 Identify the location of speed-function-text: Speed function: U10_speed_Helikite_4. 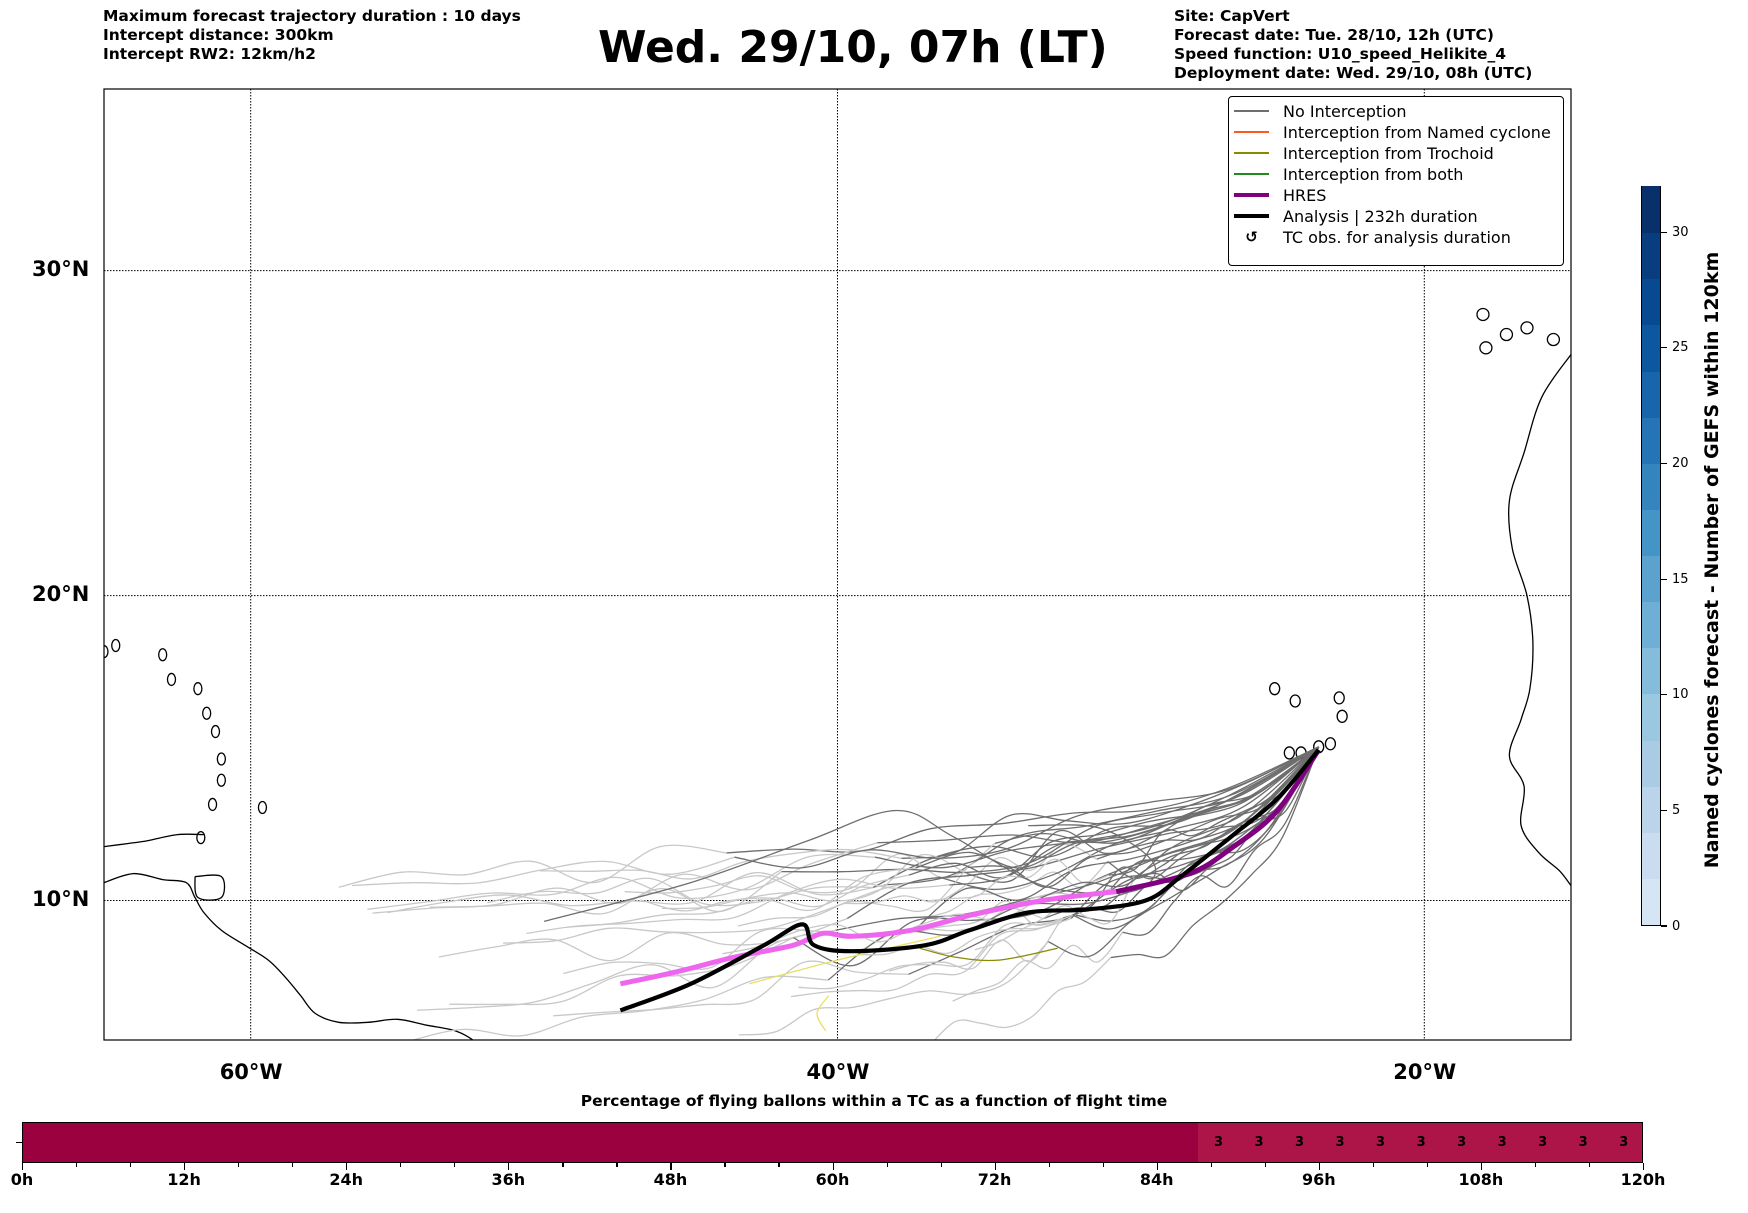
(1340, 54).